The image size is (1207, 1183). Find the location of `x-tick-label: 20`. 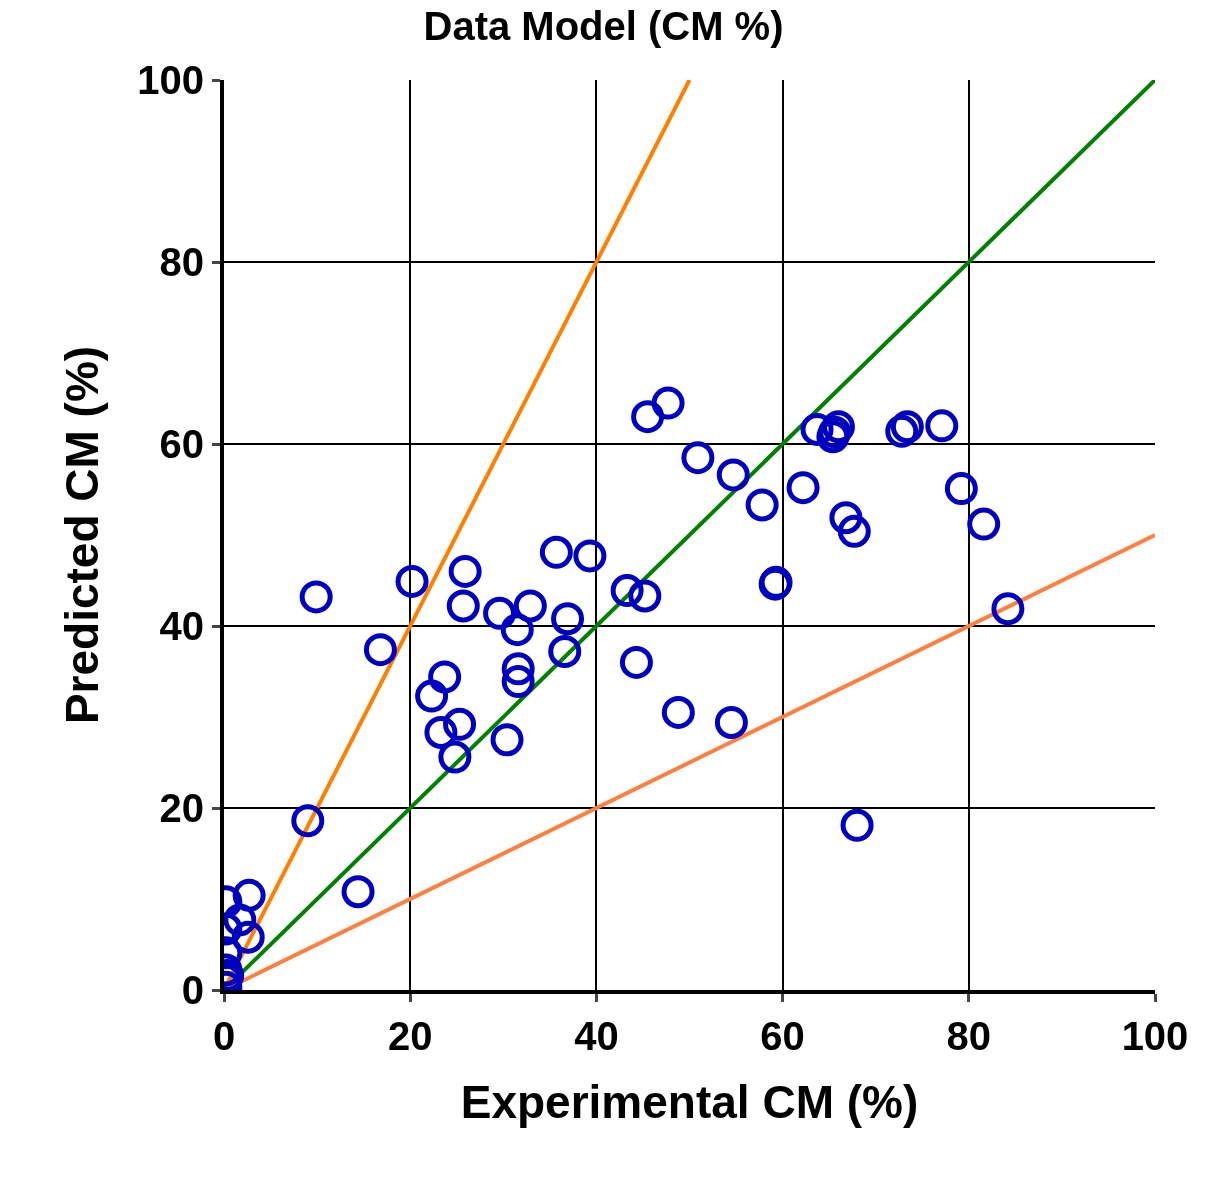

x-tick-label: 20 is located at coordinates (410, 1036).